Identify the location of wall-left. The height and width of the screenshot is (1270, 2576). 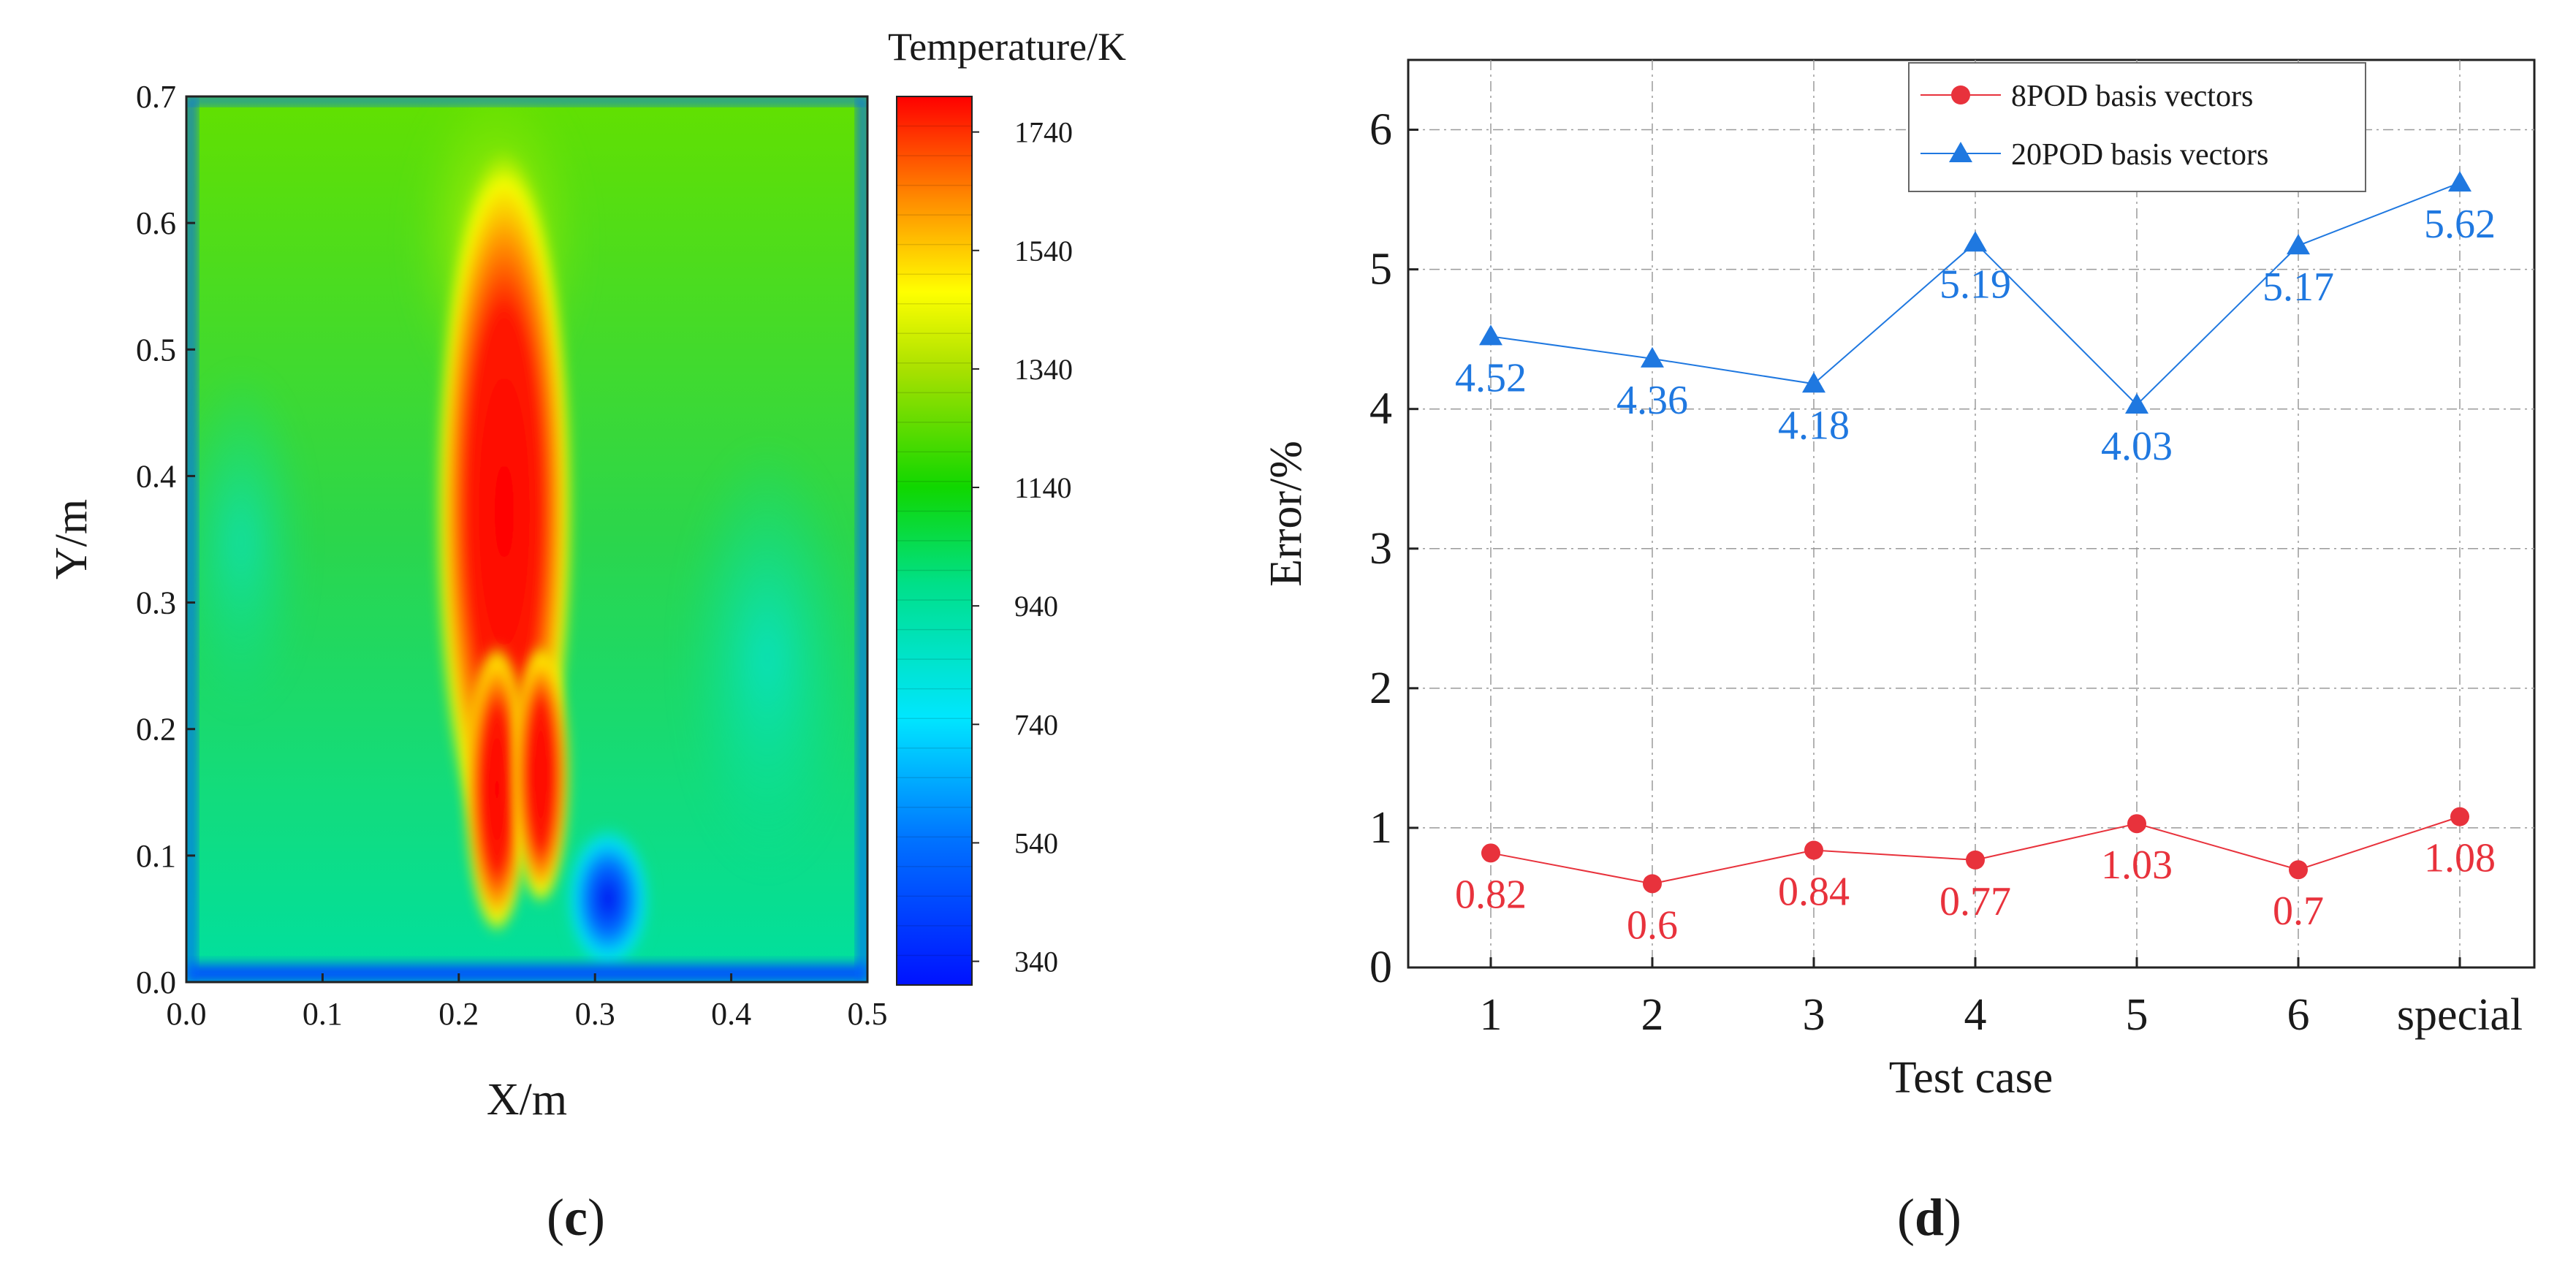
(190, 539).